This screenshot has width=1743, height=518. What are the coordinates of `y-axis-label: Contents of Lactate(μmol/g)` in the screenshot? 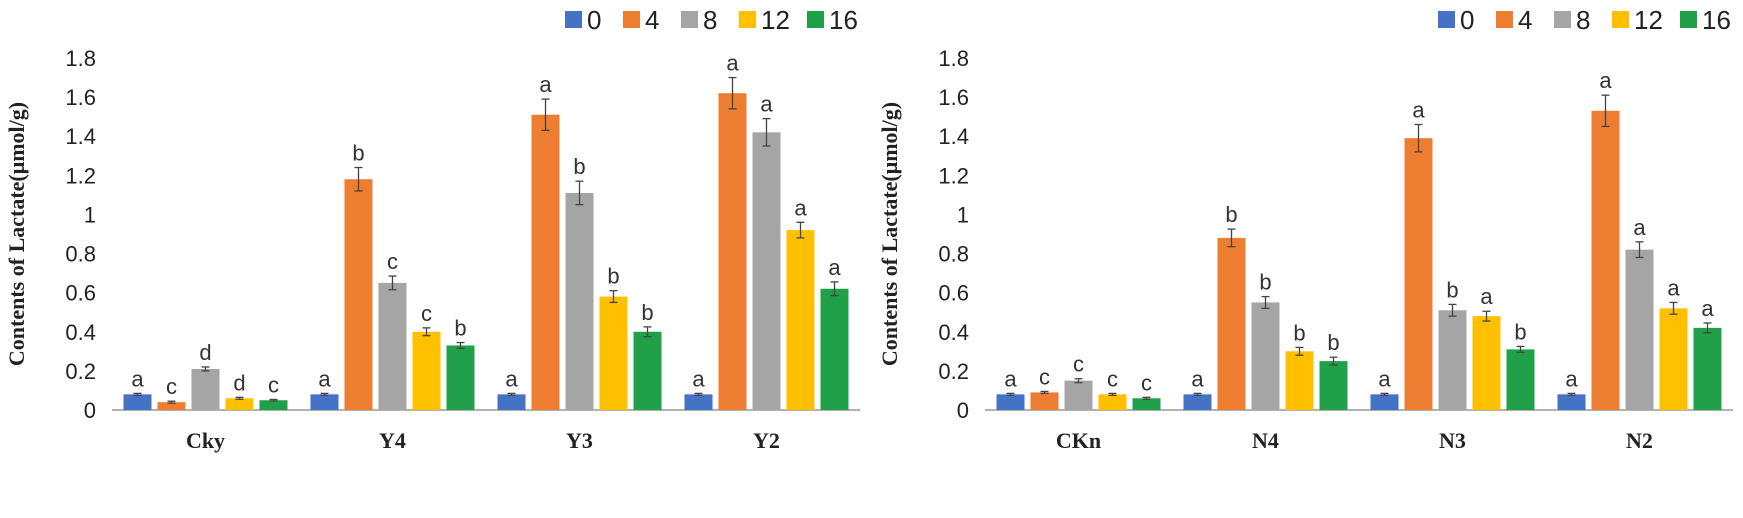 It's located at (16, 234).